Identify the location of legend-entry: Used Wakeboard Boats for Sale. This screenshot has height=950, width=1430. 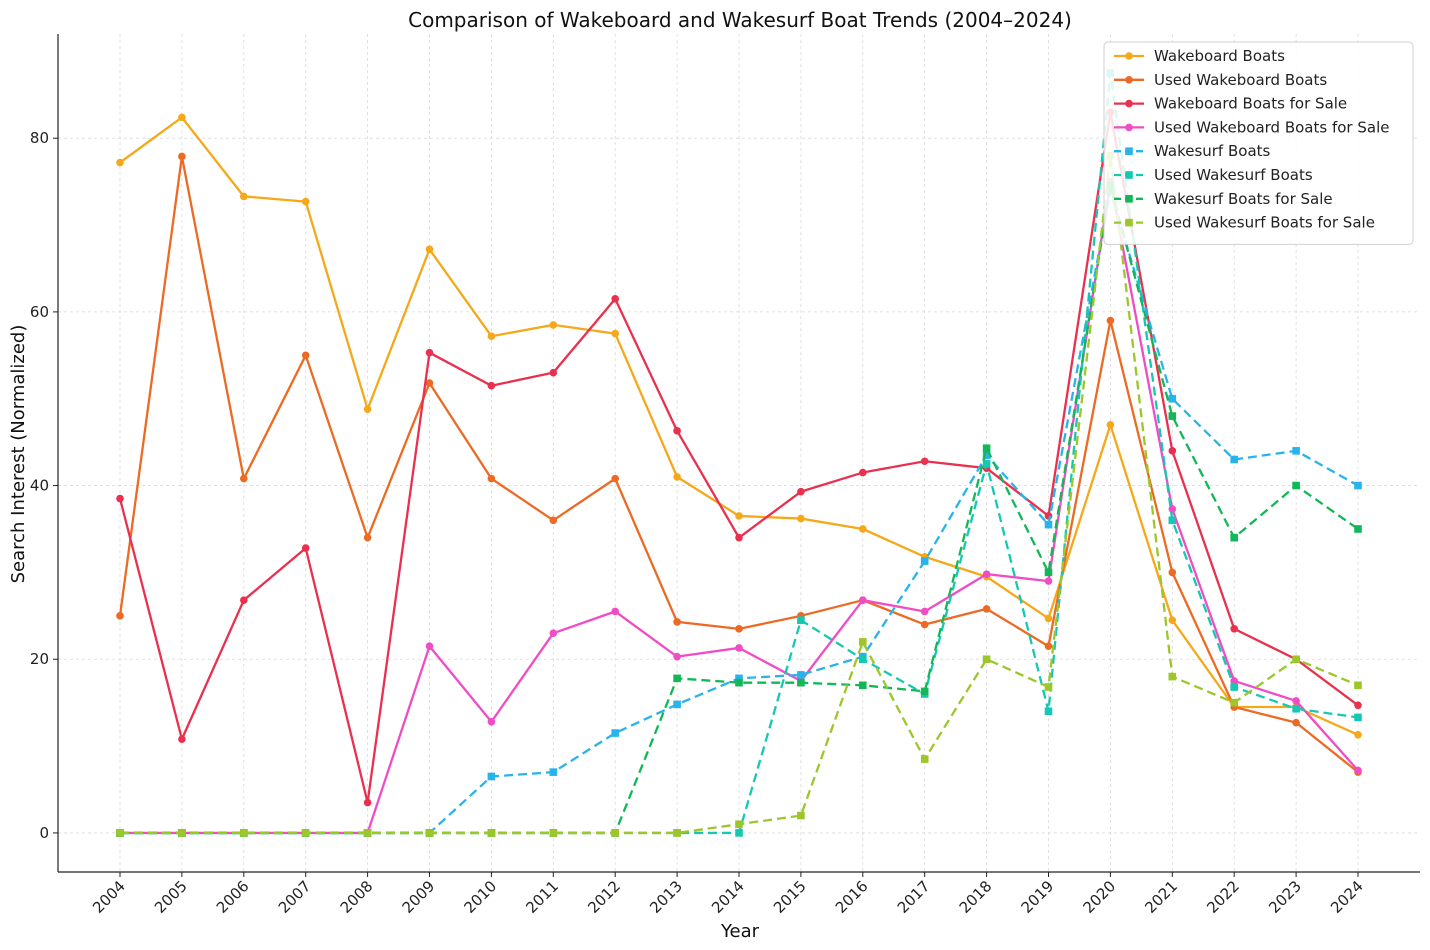
(1251, 127).